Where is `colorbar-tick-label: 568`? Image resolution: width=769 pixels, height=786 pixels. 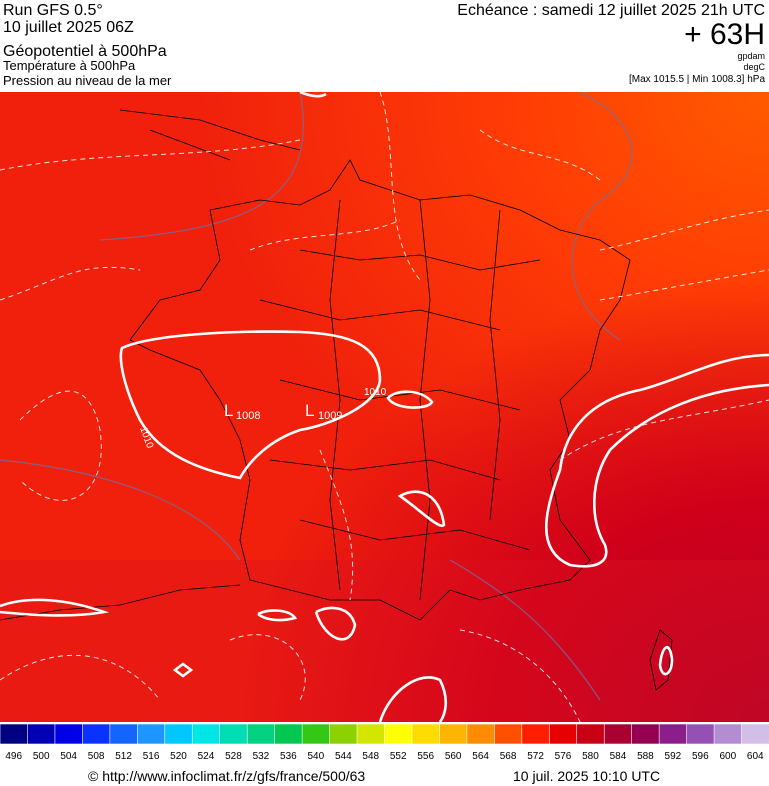 colorbar-tick-label: 568 is located at coordinates (508, 756).